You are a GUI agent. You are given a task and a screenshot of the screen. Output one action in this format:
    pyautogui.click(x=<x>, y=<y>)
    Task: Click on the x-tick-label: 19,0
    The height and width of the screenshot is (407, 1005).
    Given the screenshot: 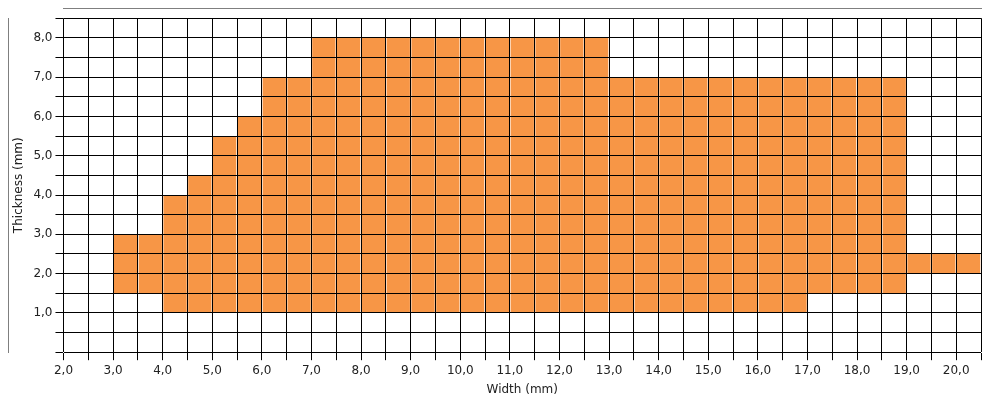 What is the action you would take?
    pyautogui.click(x=906, y=369)
    